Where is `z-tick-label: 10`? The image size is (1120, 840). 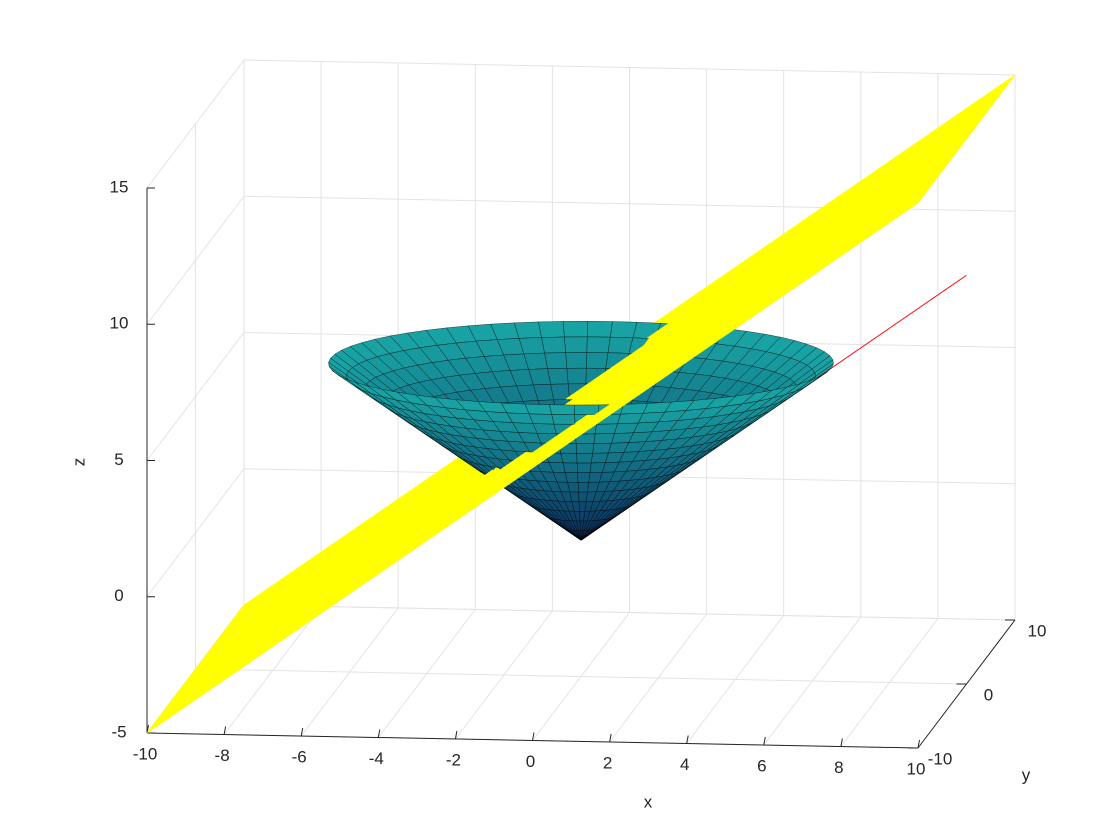 z-tick-label: 10 is located at coordinates (119, 323).